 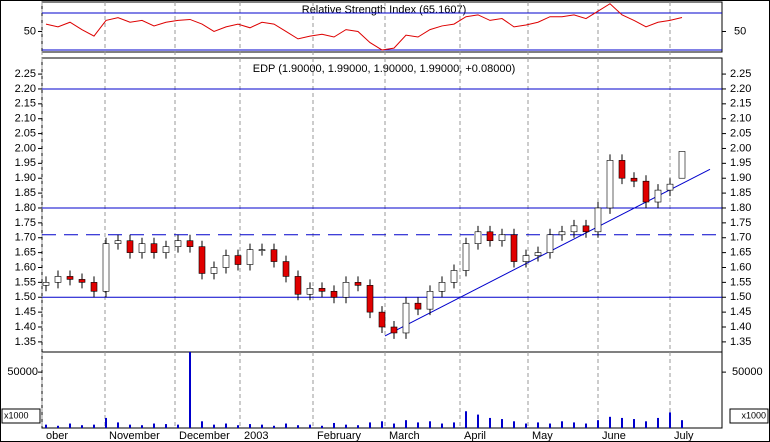 I want to click on x-tick-label: ober, so click(x=57, y=436).